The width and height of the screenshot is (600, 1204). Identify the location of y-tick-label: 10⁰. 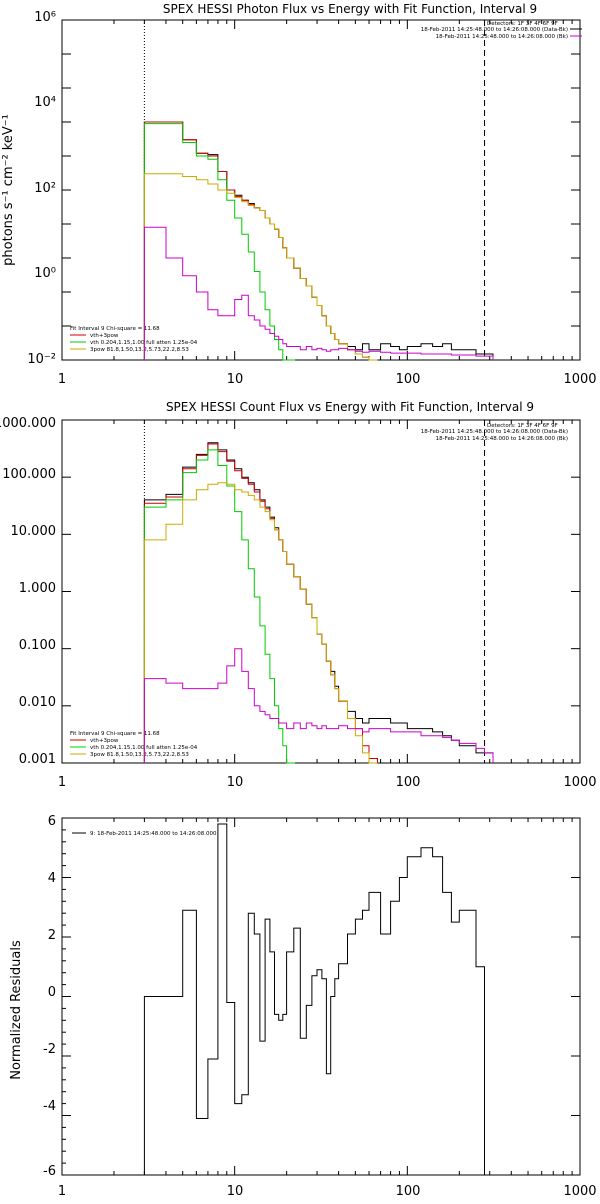
(45, 273).